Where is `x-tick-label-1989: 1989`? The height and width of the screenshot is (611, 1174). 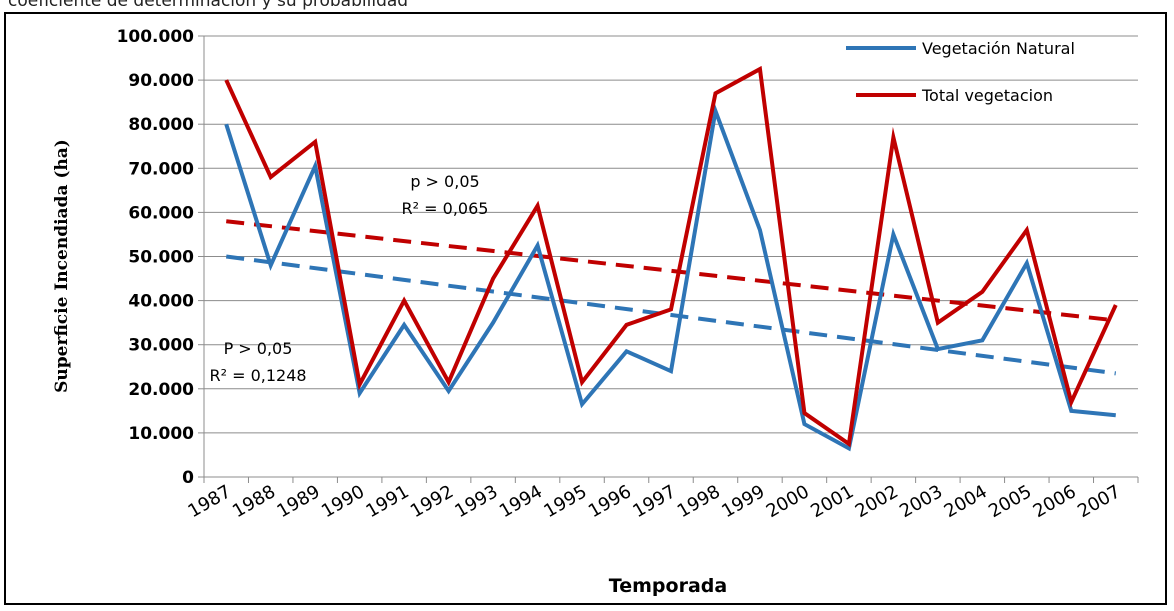 x-tick-label-1989: 1989 is located at coordinates (299, 501).